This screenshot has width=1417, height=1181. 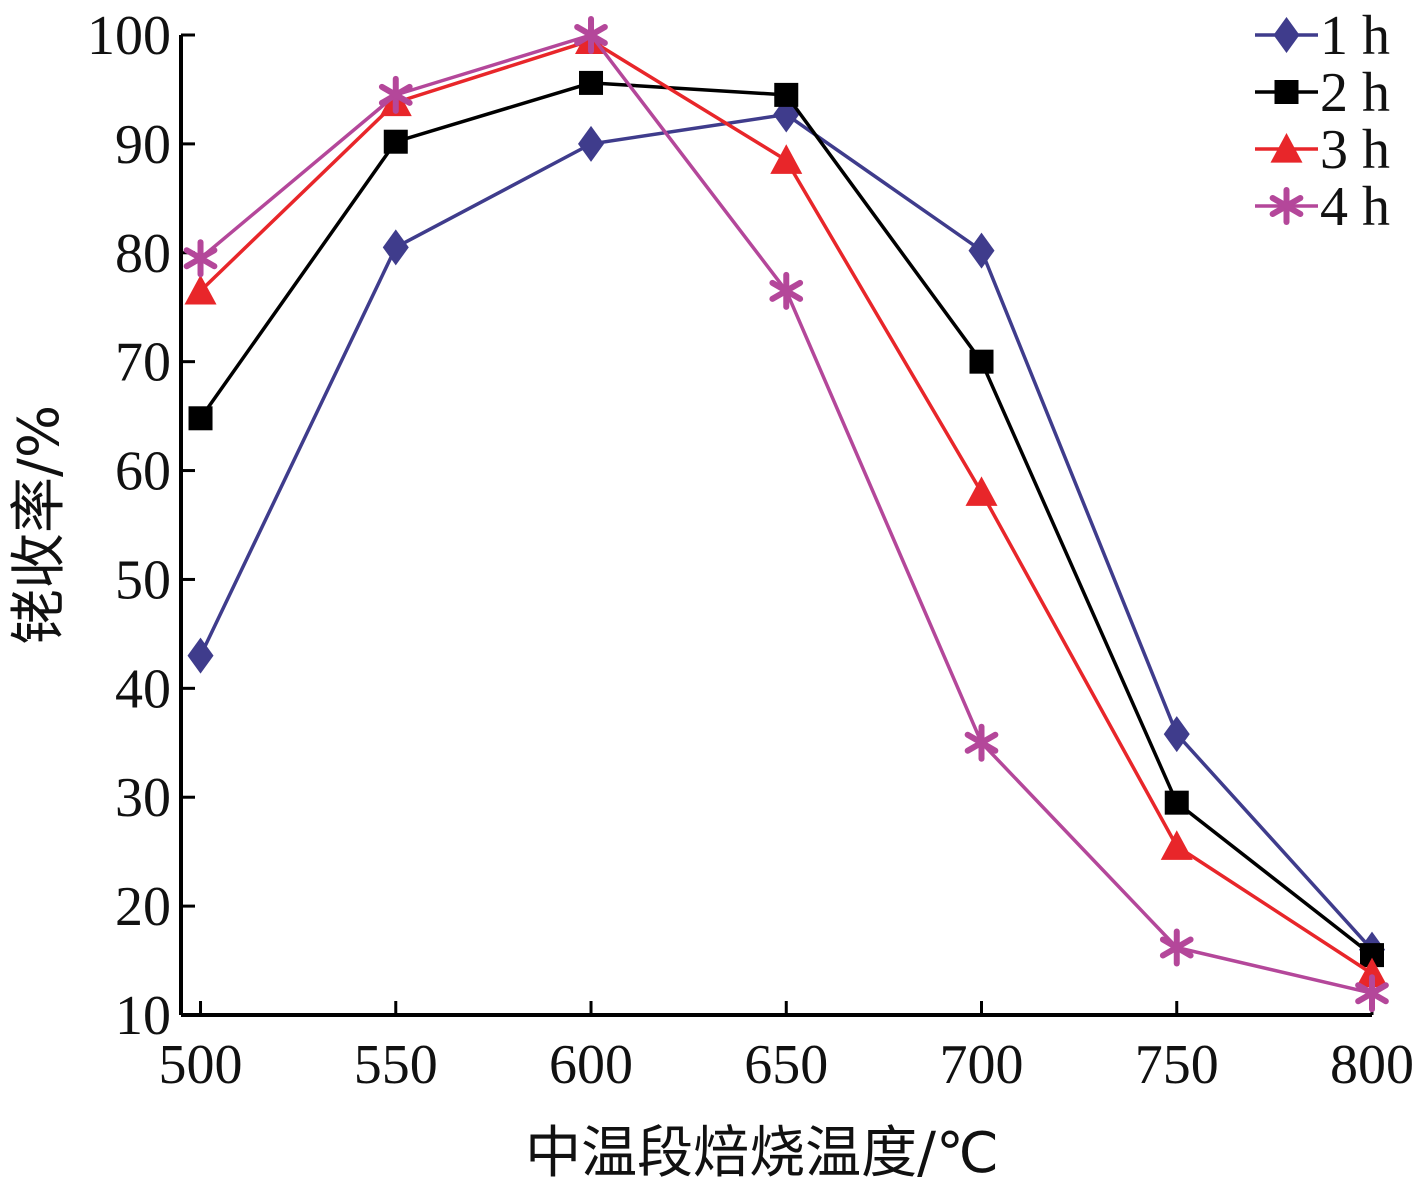 I want to click on legend-entry: 2 h, so click(x=1322, y=93).